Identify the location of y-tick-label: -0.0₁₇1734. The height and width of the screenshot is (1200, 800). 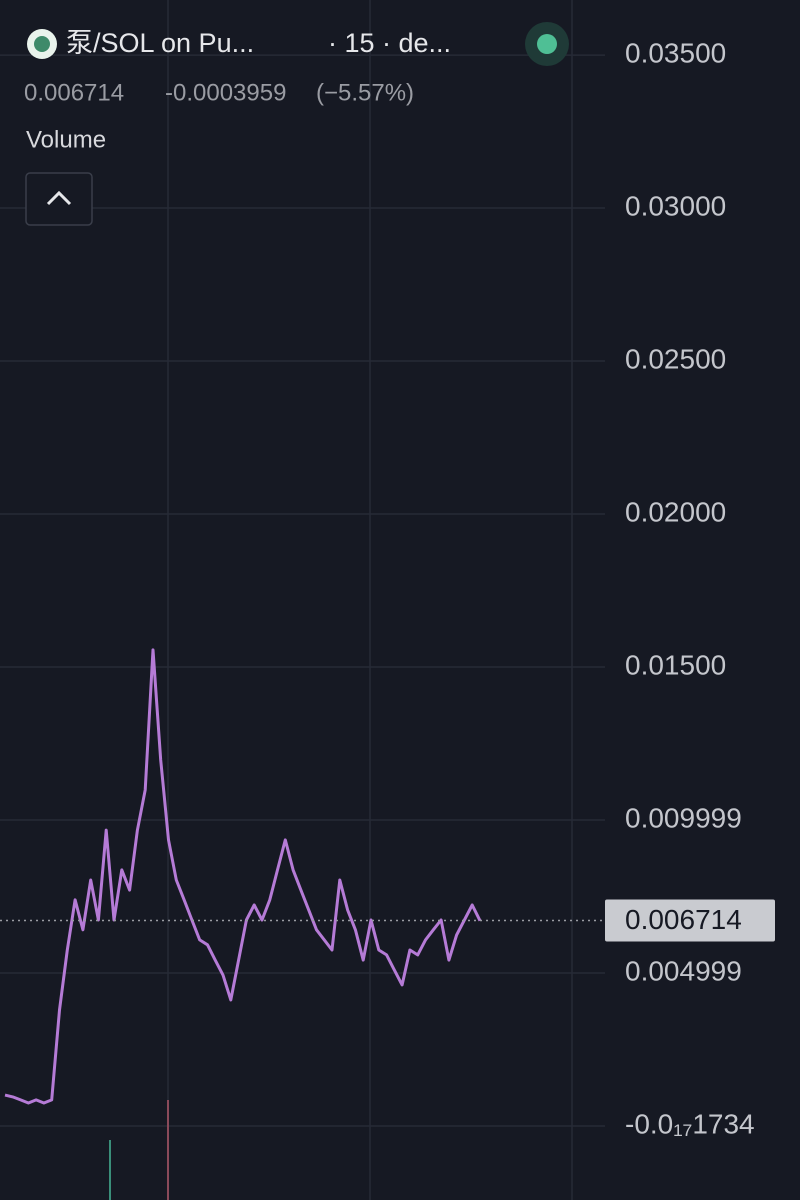
(690, 1123).